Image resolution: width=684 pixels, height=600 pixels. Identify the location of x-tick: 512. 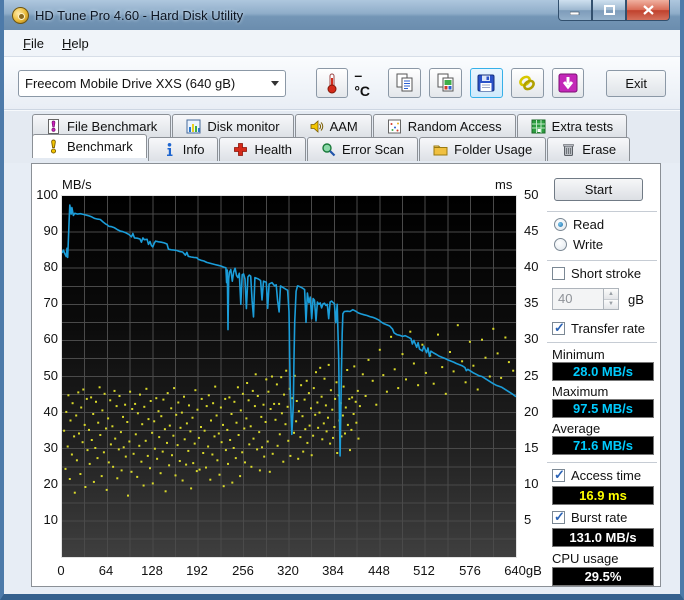
(424, 570).